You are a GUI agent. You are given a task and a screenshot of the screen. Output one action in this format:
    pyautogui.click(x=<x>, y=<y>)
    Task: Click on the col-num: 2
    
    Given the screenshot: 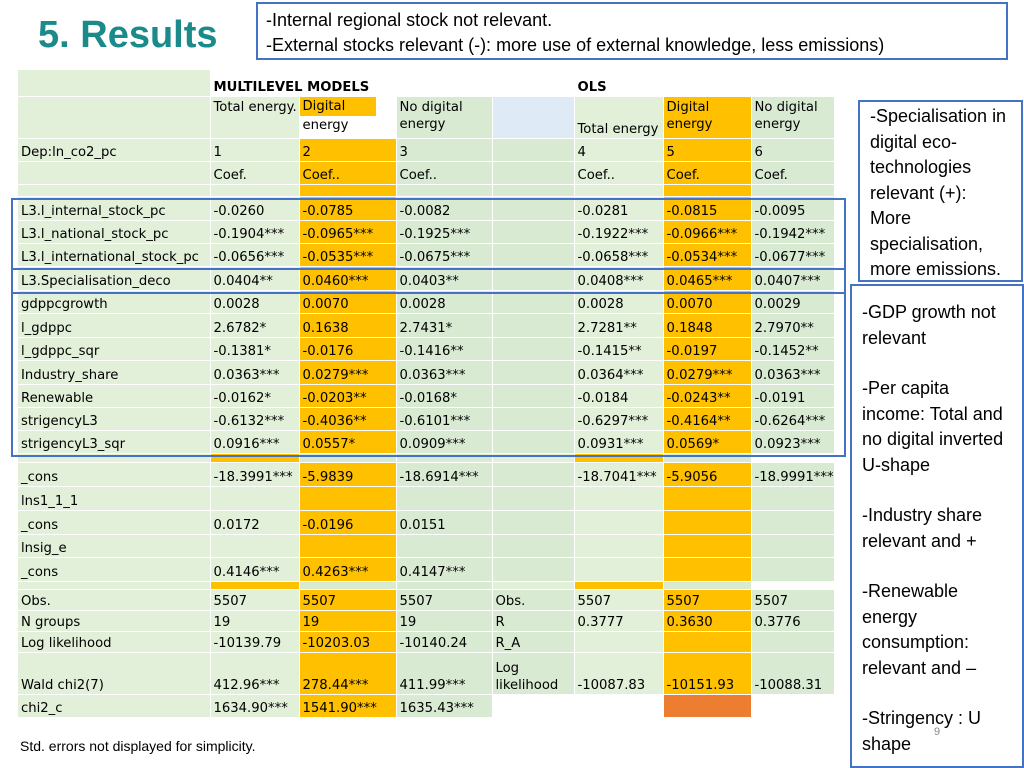 What is the action you would take?
    pyautogui.click(x=348, y=150)
    